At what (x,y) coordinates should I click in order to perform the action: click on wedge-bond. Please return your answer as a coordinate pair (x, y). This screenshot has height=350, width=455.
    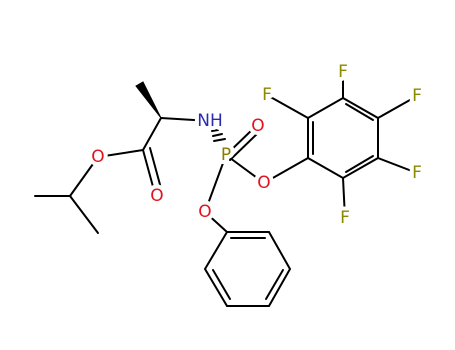
    Looking at the image, I should click on (148, 100).